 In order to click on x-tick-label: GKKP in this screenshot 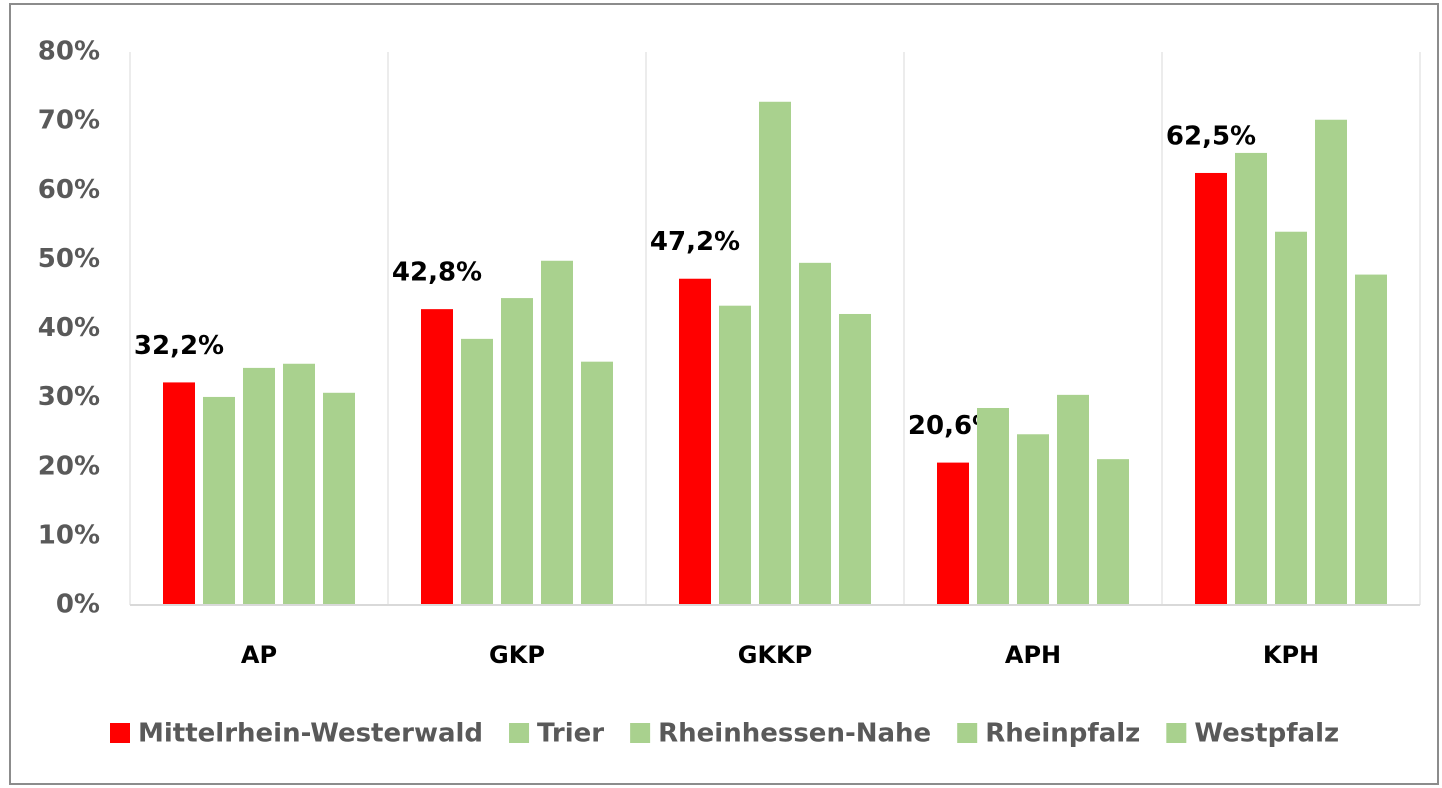, I will do `click(775, 655)`.